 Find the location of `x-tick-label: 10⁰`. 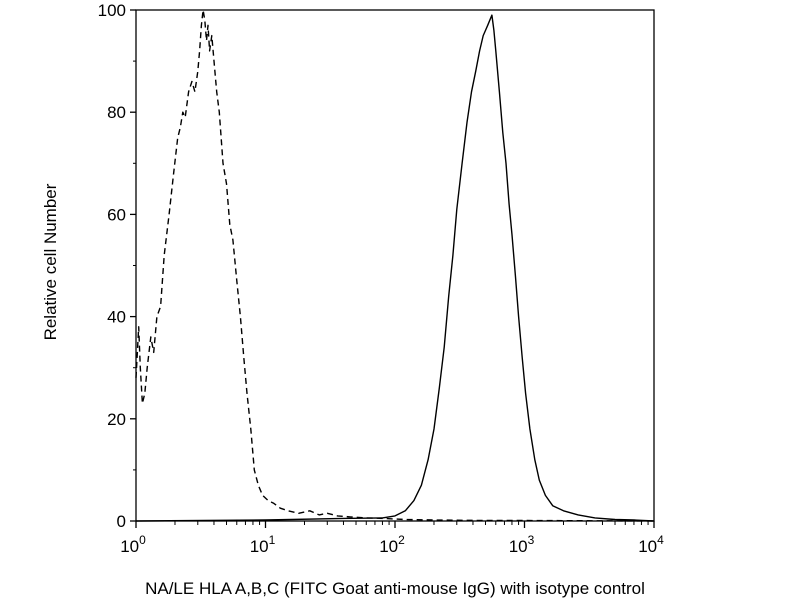

x-tick-label: 10⁰ is located at coordinates (133, 544).